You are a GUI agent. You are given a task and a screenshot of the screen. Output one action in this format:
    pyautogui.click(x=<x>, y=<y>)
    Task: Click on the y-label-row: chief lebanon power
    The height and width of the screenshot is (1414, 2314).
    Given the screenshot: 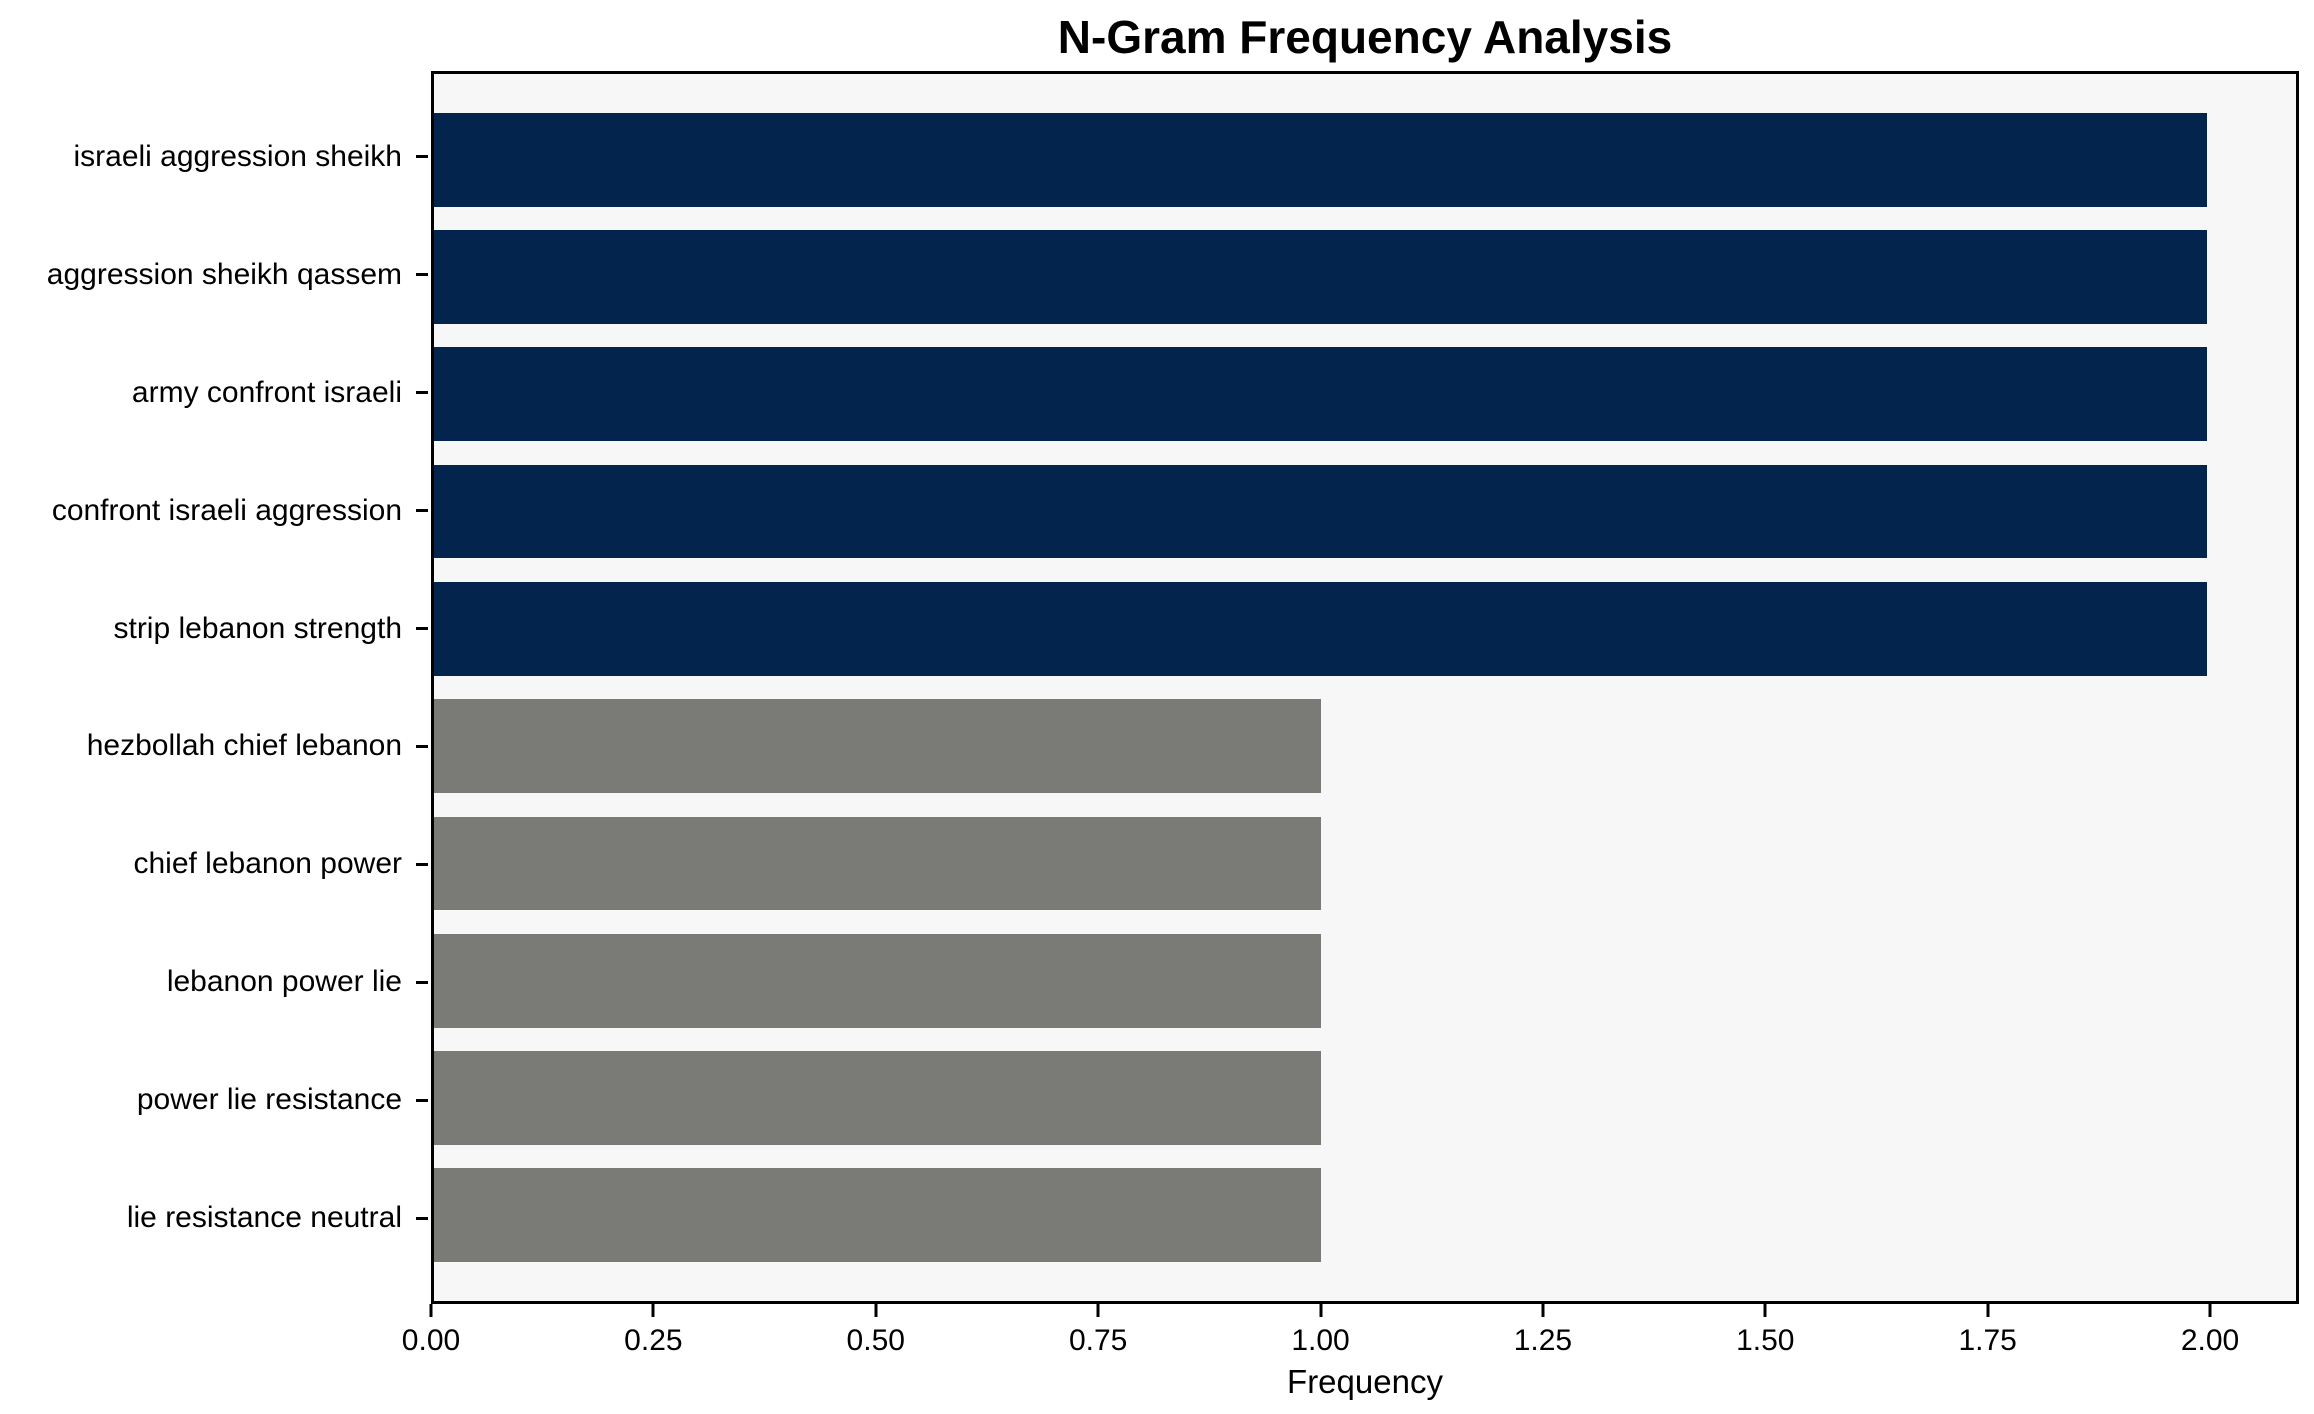 What is the action you would take?
    pyautogui.click(x=214, y=864)
    